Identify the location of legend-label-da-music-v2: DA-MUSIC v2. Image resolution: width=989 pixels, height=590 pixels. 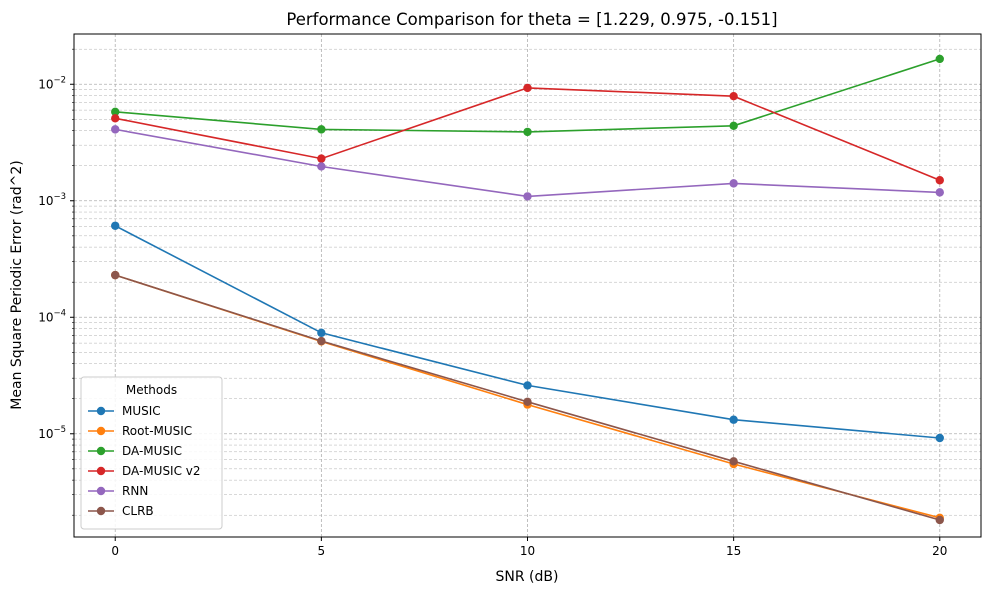
(161, 471).